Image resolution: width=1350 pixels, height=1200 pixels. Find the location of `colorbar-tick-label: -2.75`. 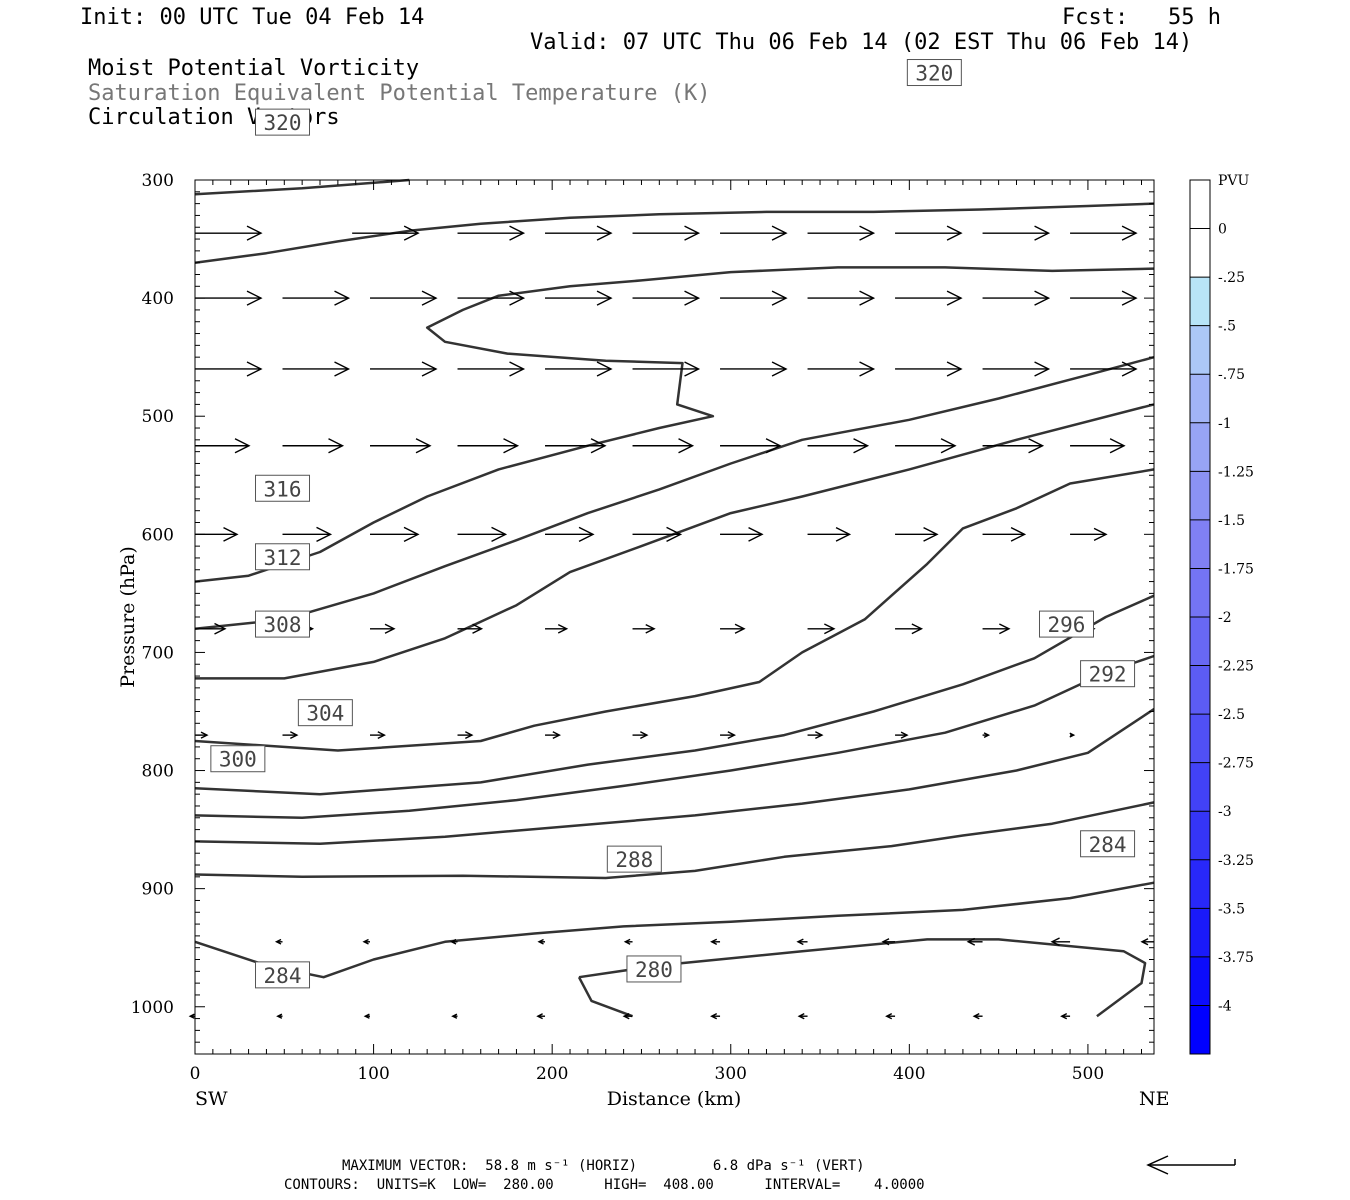

colorbar-tick-label: -2.75 is located at coordinates (1236, 764).